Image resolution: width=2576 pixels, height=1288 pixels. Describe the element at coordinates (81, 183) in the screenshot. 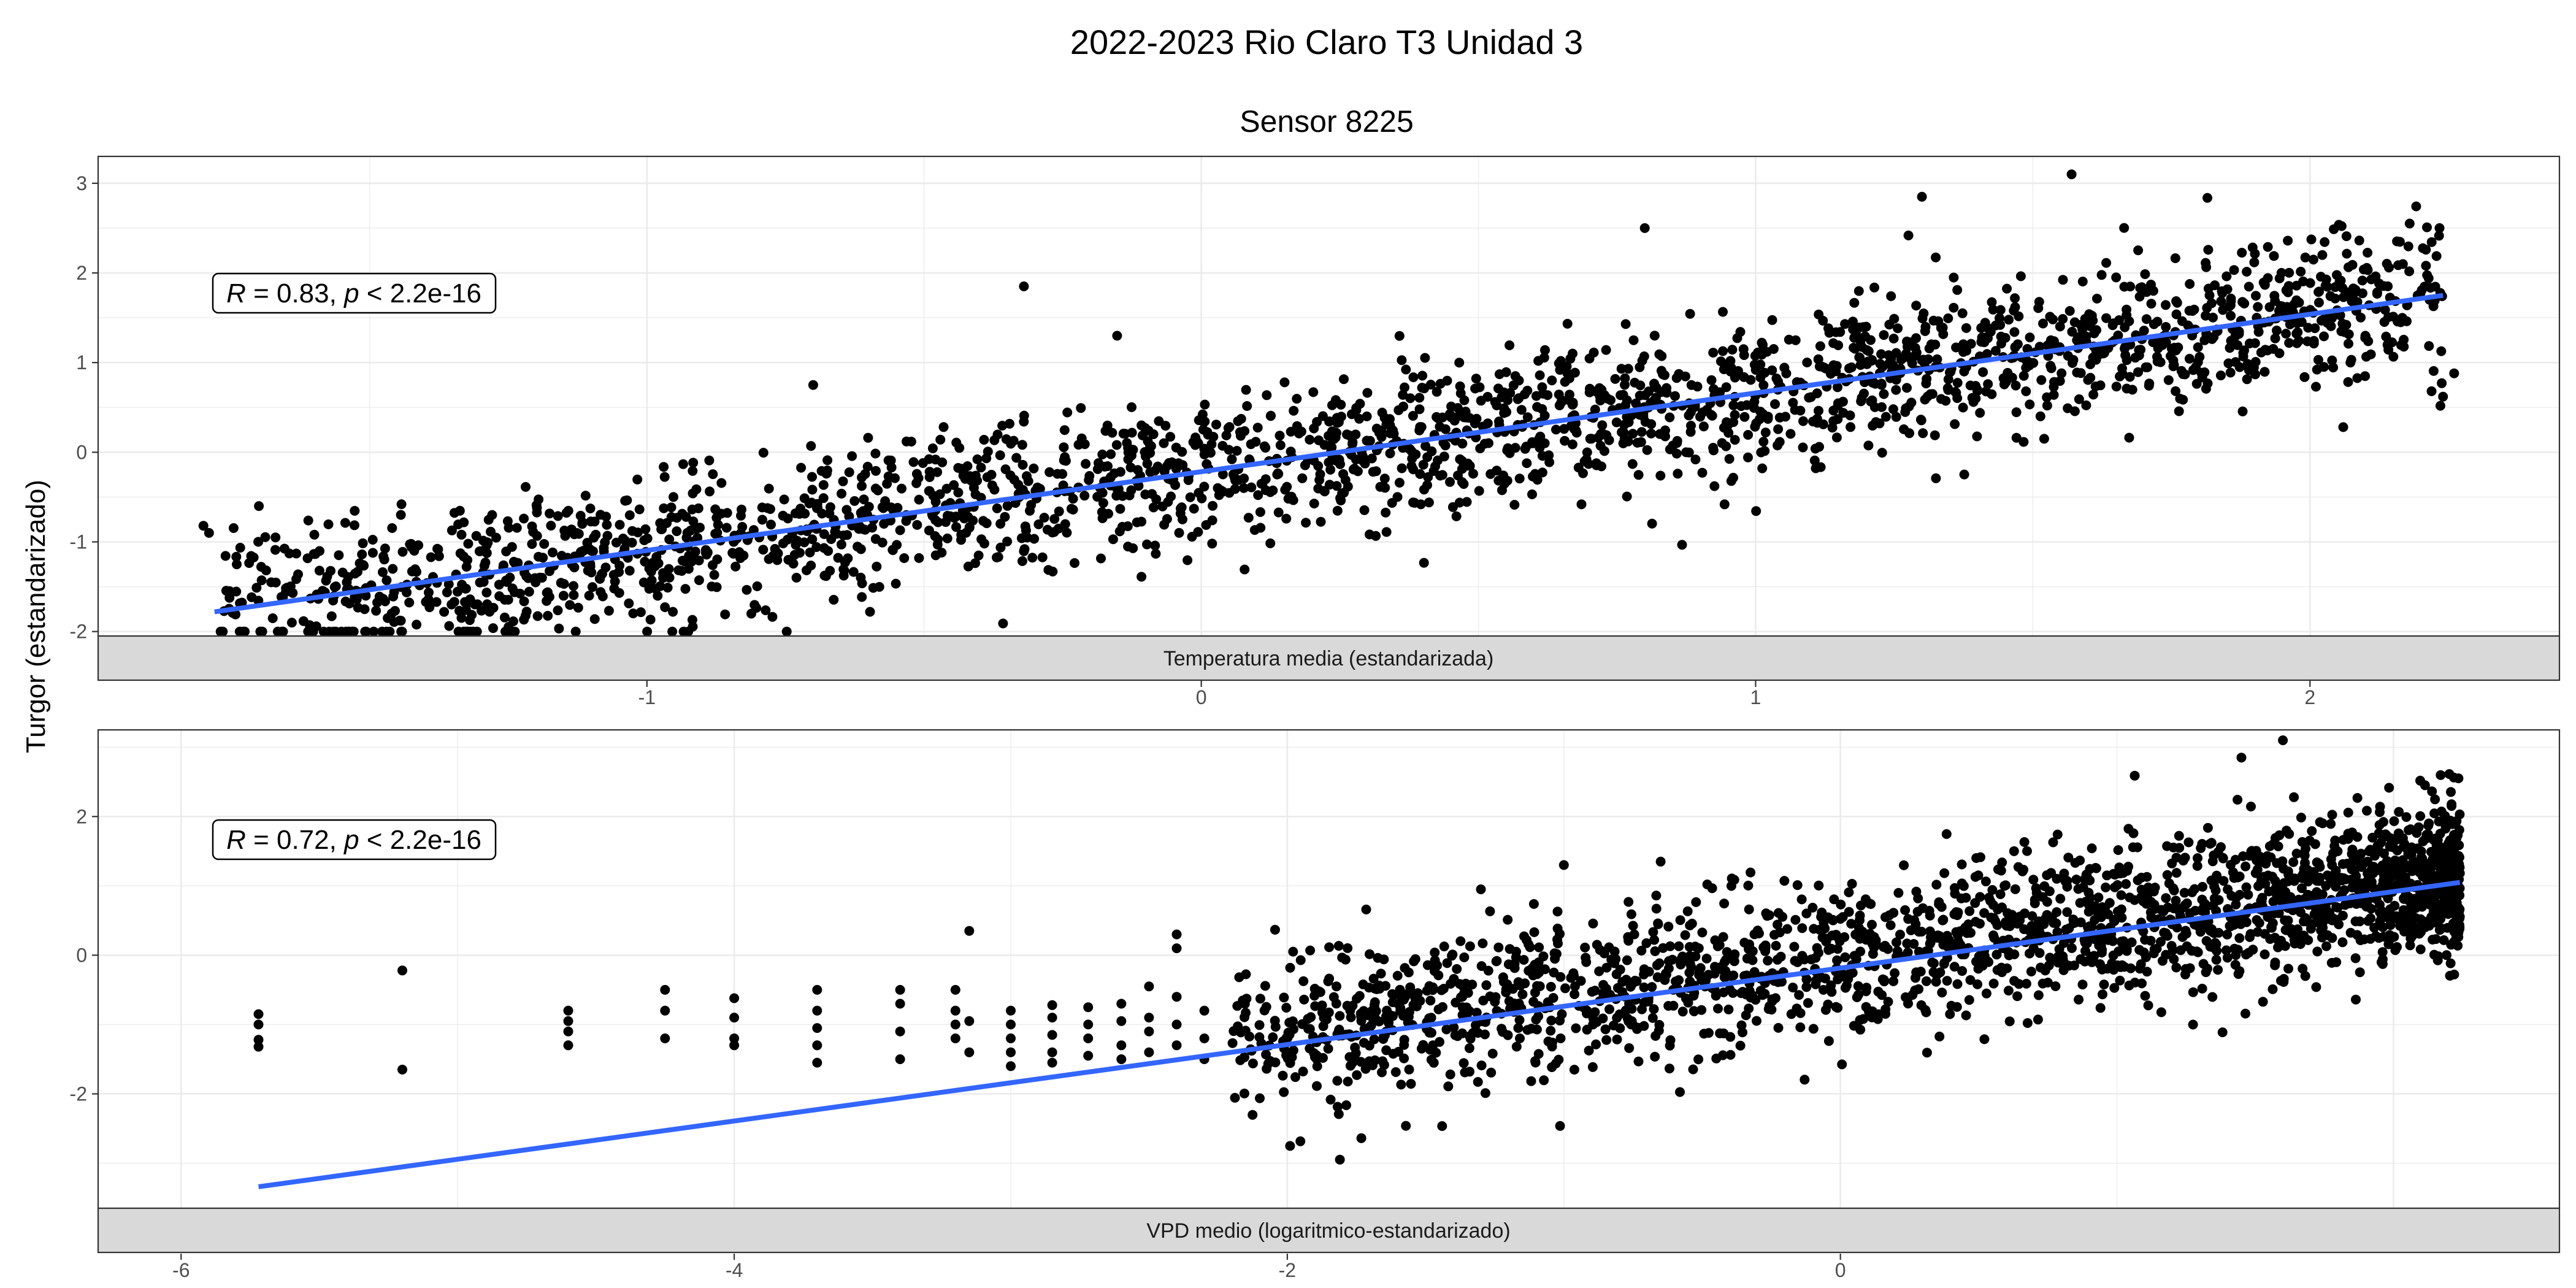

I see `temperature-y-tick-label: 3` at that location.